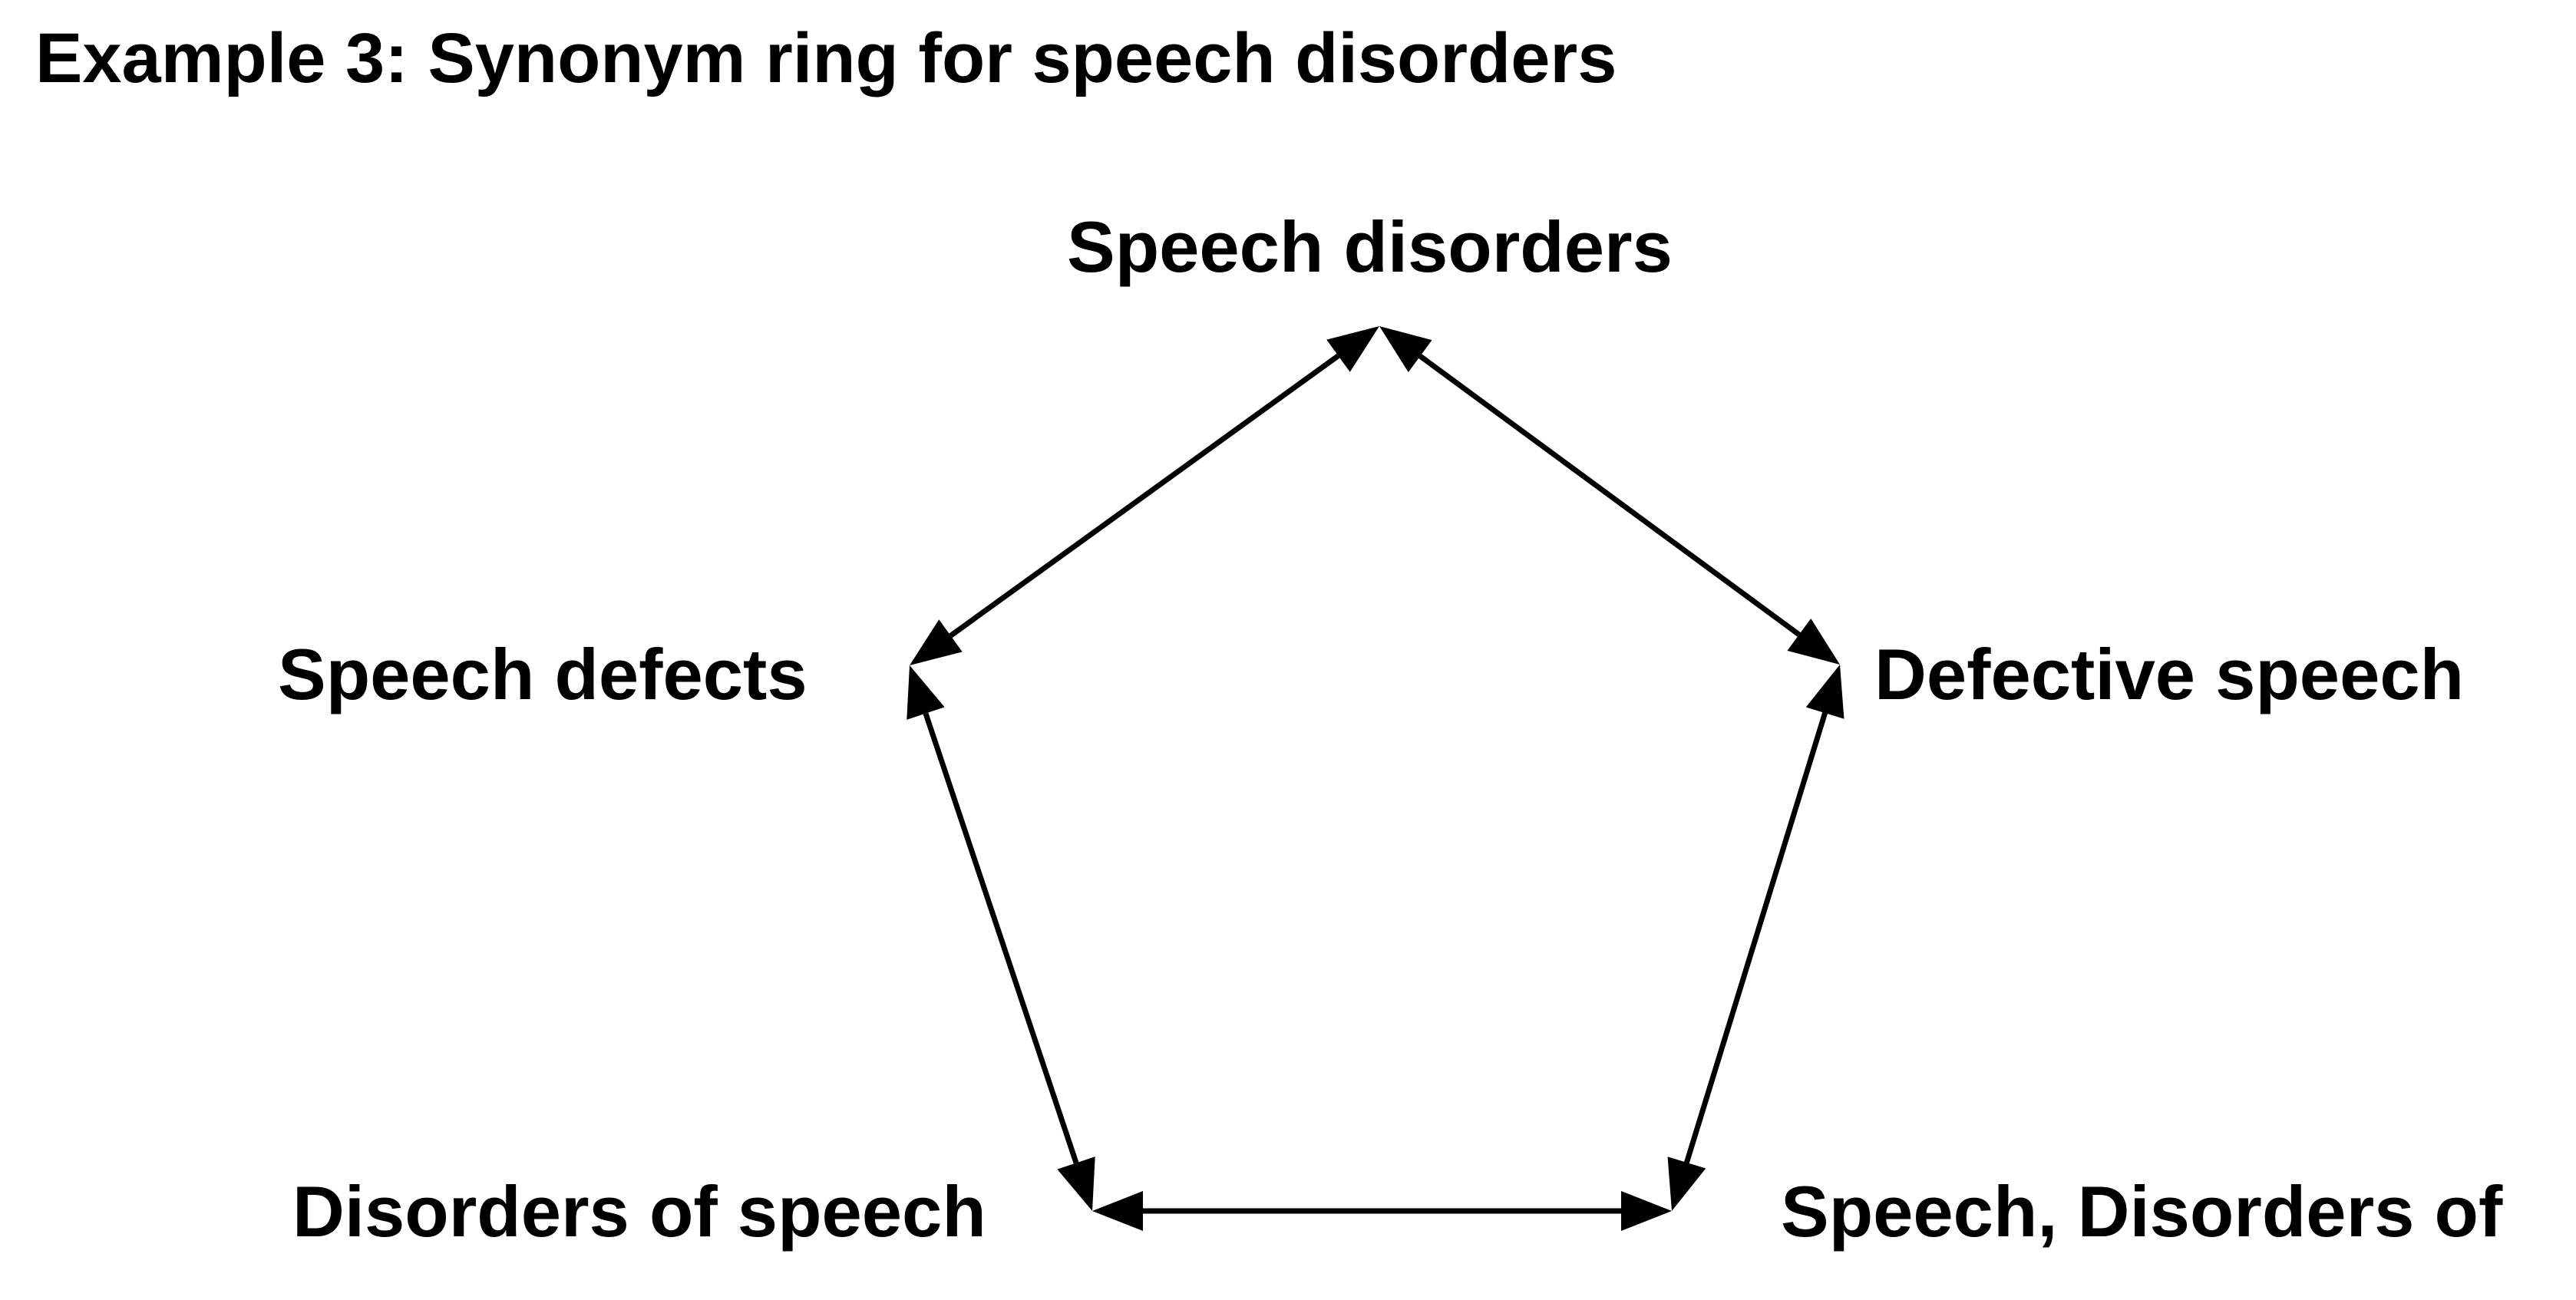 The width and height of the screenshot is (2576, 1300). Describe the element at coordinates (2142, 1211) in the screenshot. I see `node-speech-disorders-of: Speech, Disorders of` at that location.